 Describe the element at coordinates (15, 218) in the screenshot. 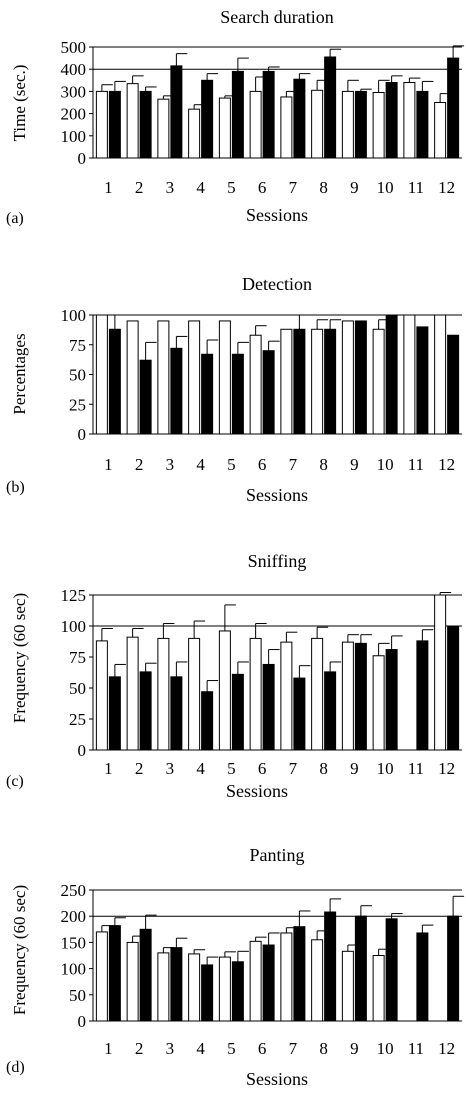

I see `panel-label: (a)` at that location.